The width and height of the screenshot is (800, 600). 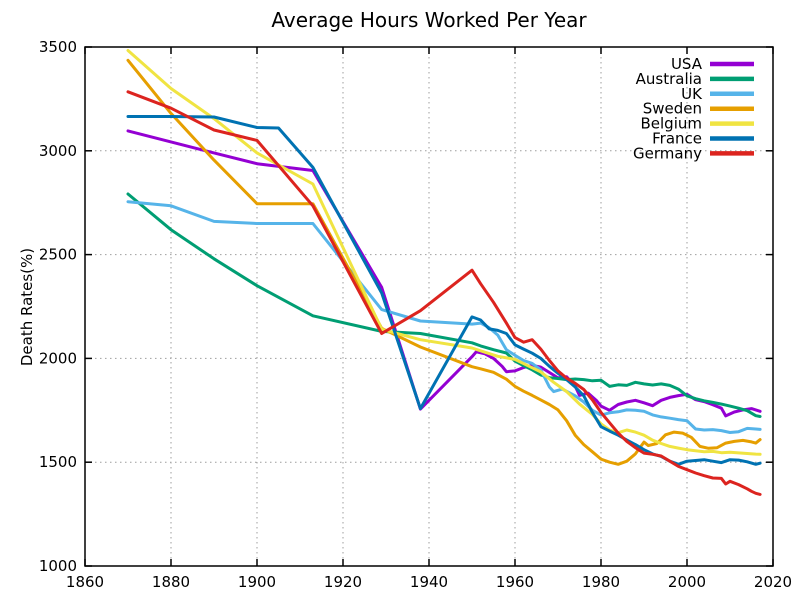 I want to click on x-tick-label: 1960, so click(x=515, y=582).